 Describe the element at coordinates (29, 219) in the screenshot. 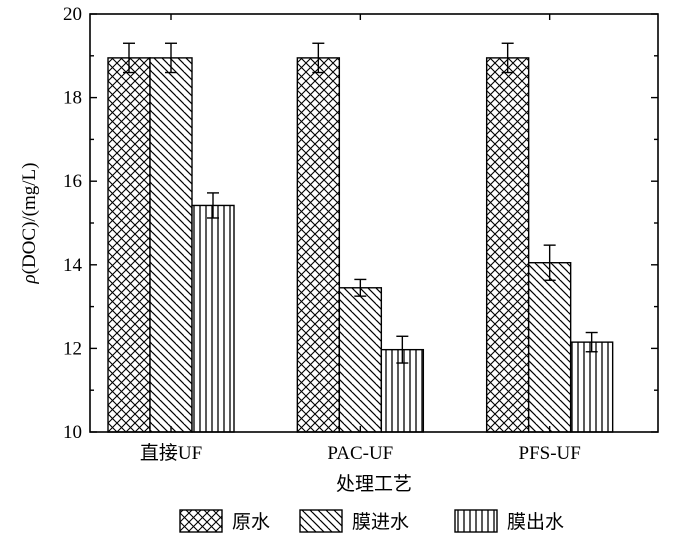

I see `y-axis-title-unit: (DOC)/(mg/L)` at that location.